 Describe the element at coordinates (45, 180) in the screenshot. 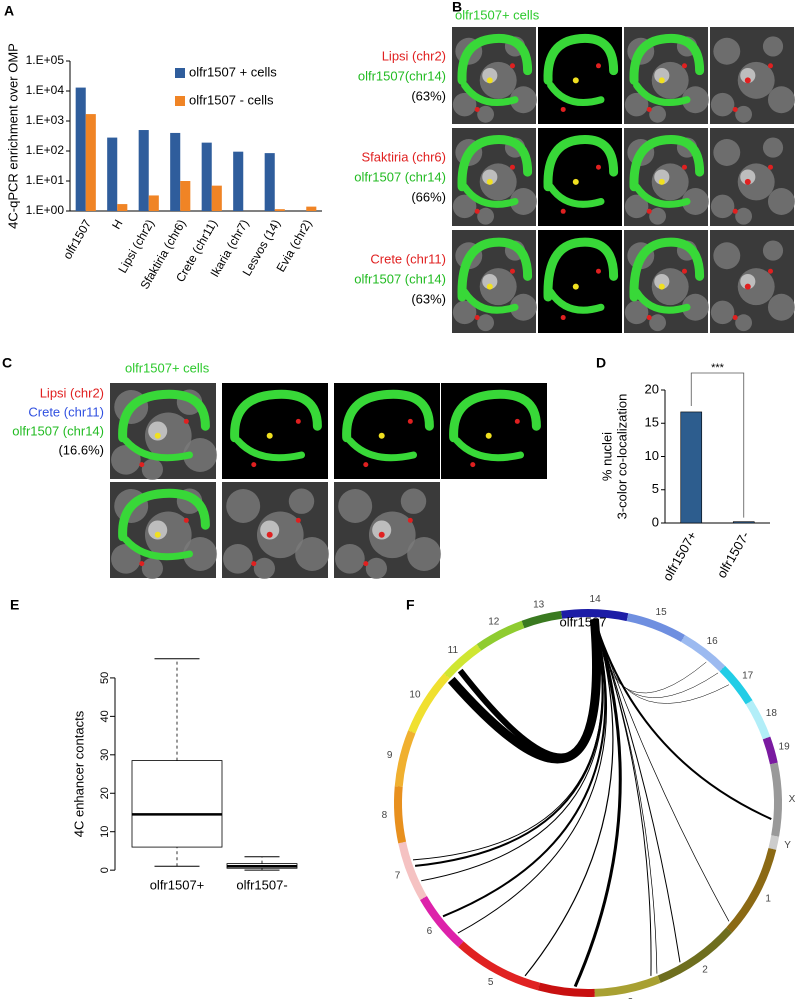

I see `y-tick-label: 1.E+01` at that location.